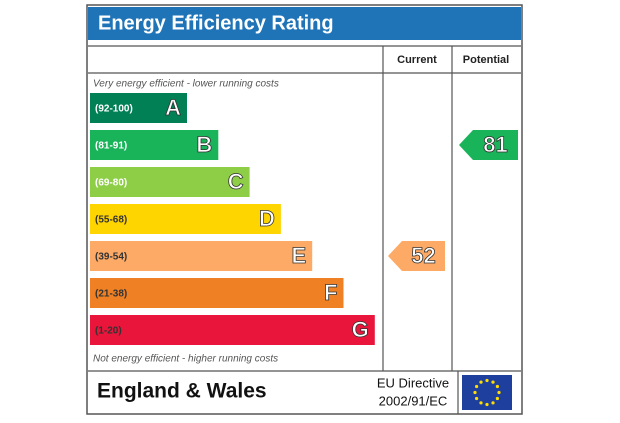 The height and width of the screenshot is (423, 620). Describe the element at coordinates (111, 183) in the screenshot. I see `band-range: (69-80)` at that location.